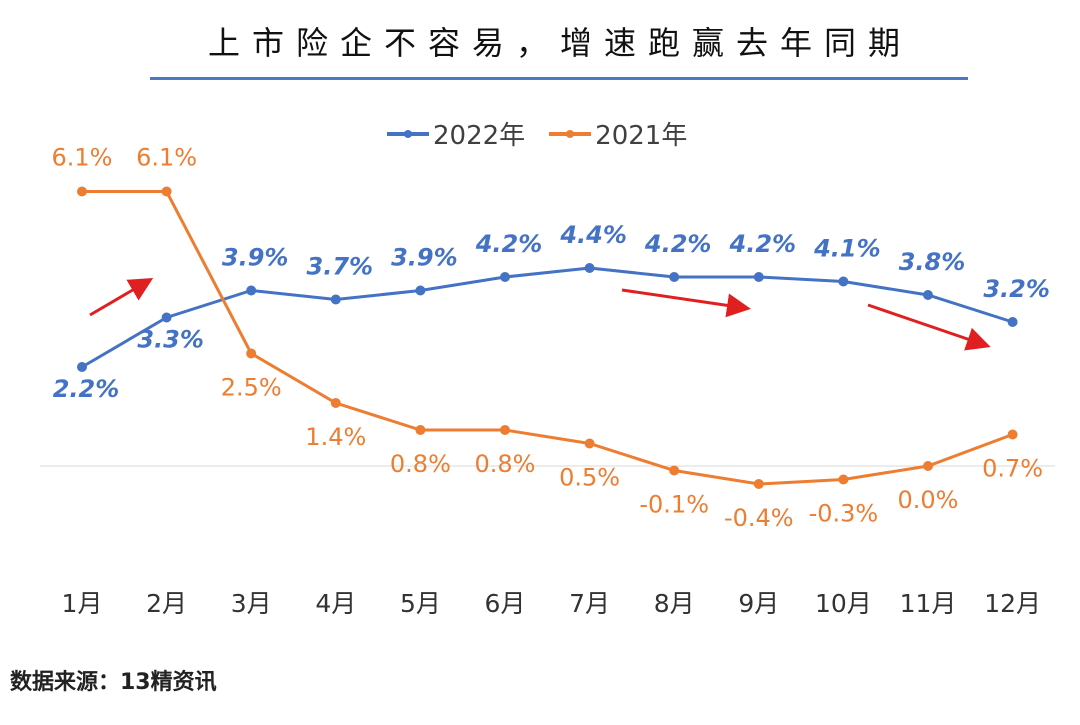 The width and height of the screenshot is (1080, 725). I want to click on data-label: 0.0%, so click(928, 500).